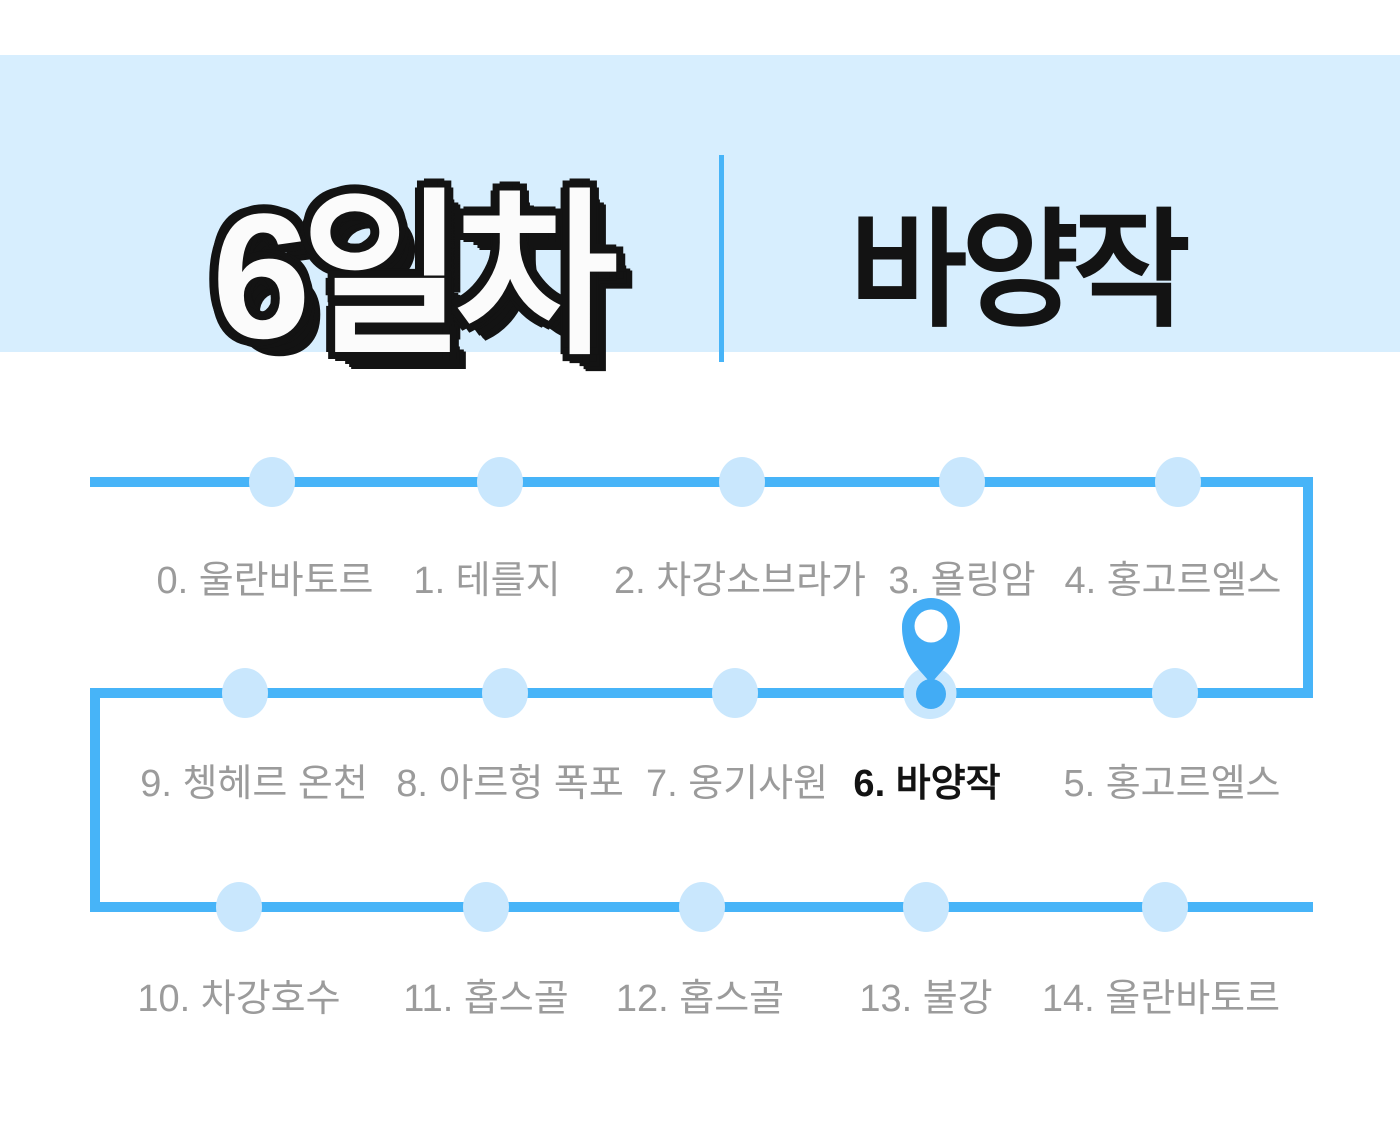 The height and width of the screenshot is (1125, 1400). What do you see at coordinates (486, 999) in the screenshot?
I see `stop-label: 11. 홉스골` at bounding box center [486, 999].